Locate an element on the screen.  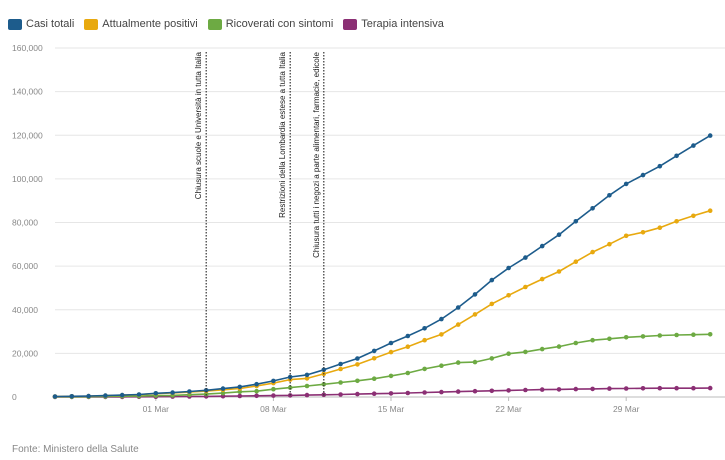
x-tick-label: 29 Mar is located at coordinates (626, 409).